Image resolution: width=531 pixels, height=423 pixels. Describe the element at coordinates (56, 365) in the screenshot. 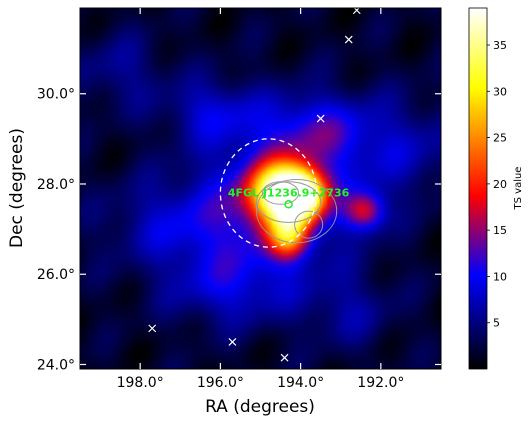

I see `y-tick-label: 24.0°` at that location.